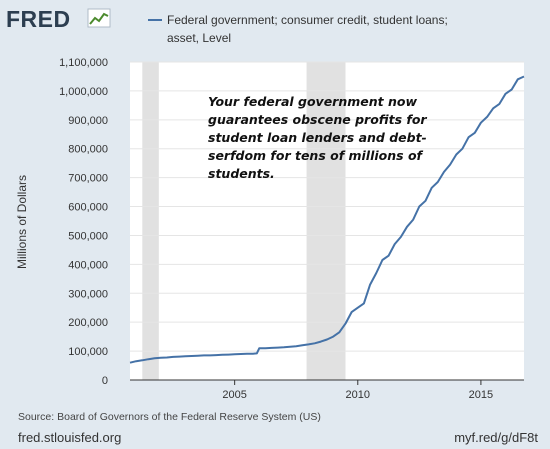 The image size is (550, 449). I want to click on annotation-line-2: guarantees obscene profits for, so click(317, 119).